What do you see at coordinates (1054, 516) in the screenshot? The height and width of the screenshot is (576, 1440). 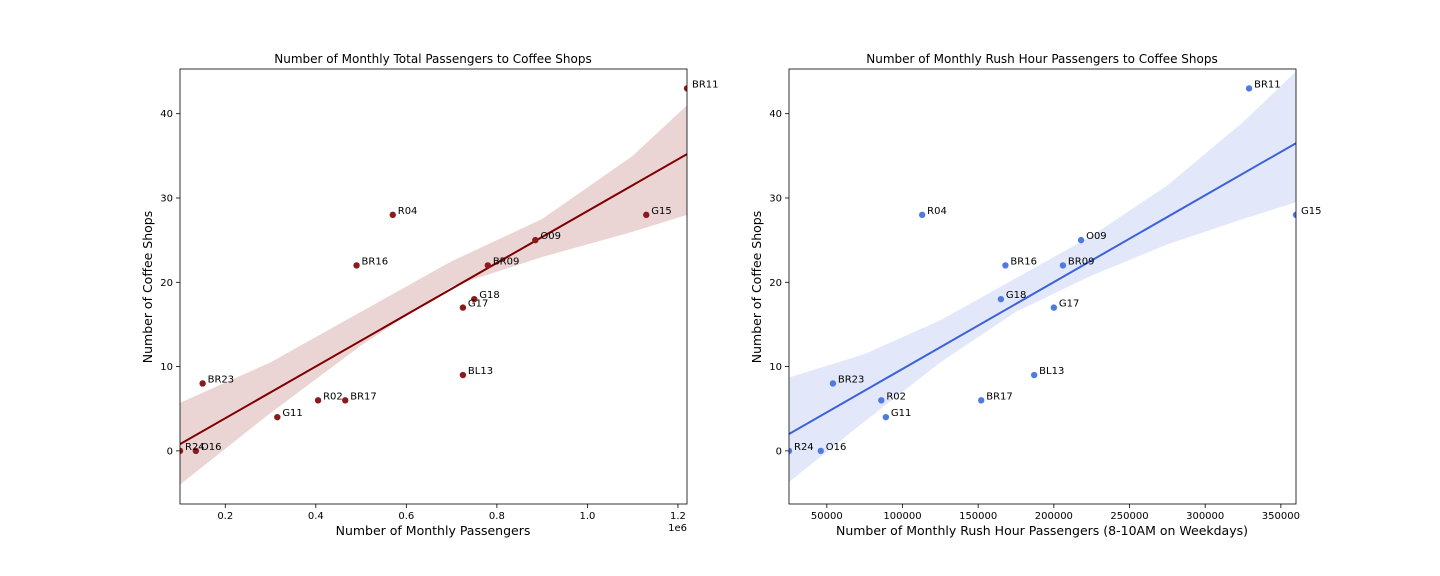 I see `x-tick-label: 200000` at bounding box center [1054, 516].